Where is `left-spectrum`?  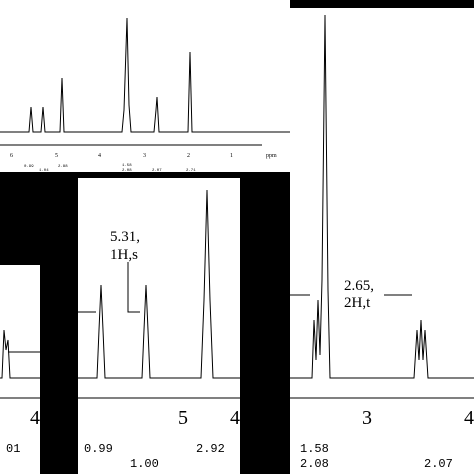
left-spectrum is located at coordinates (20, 354).